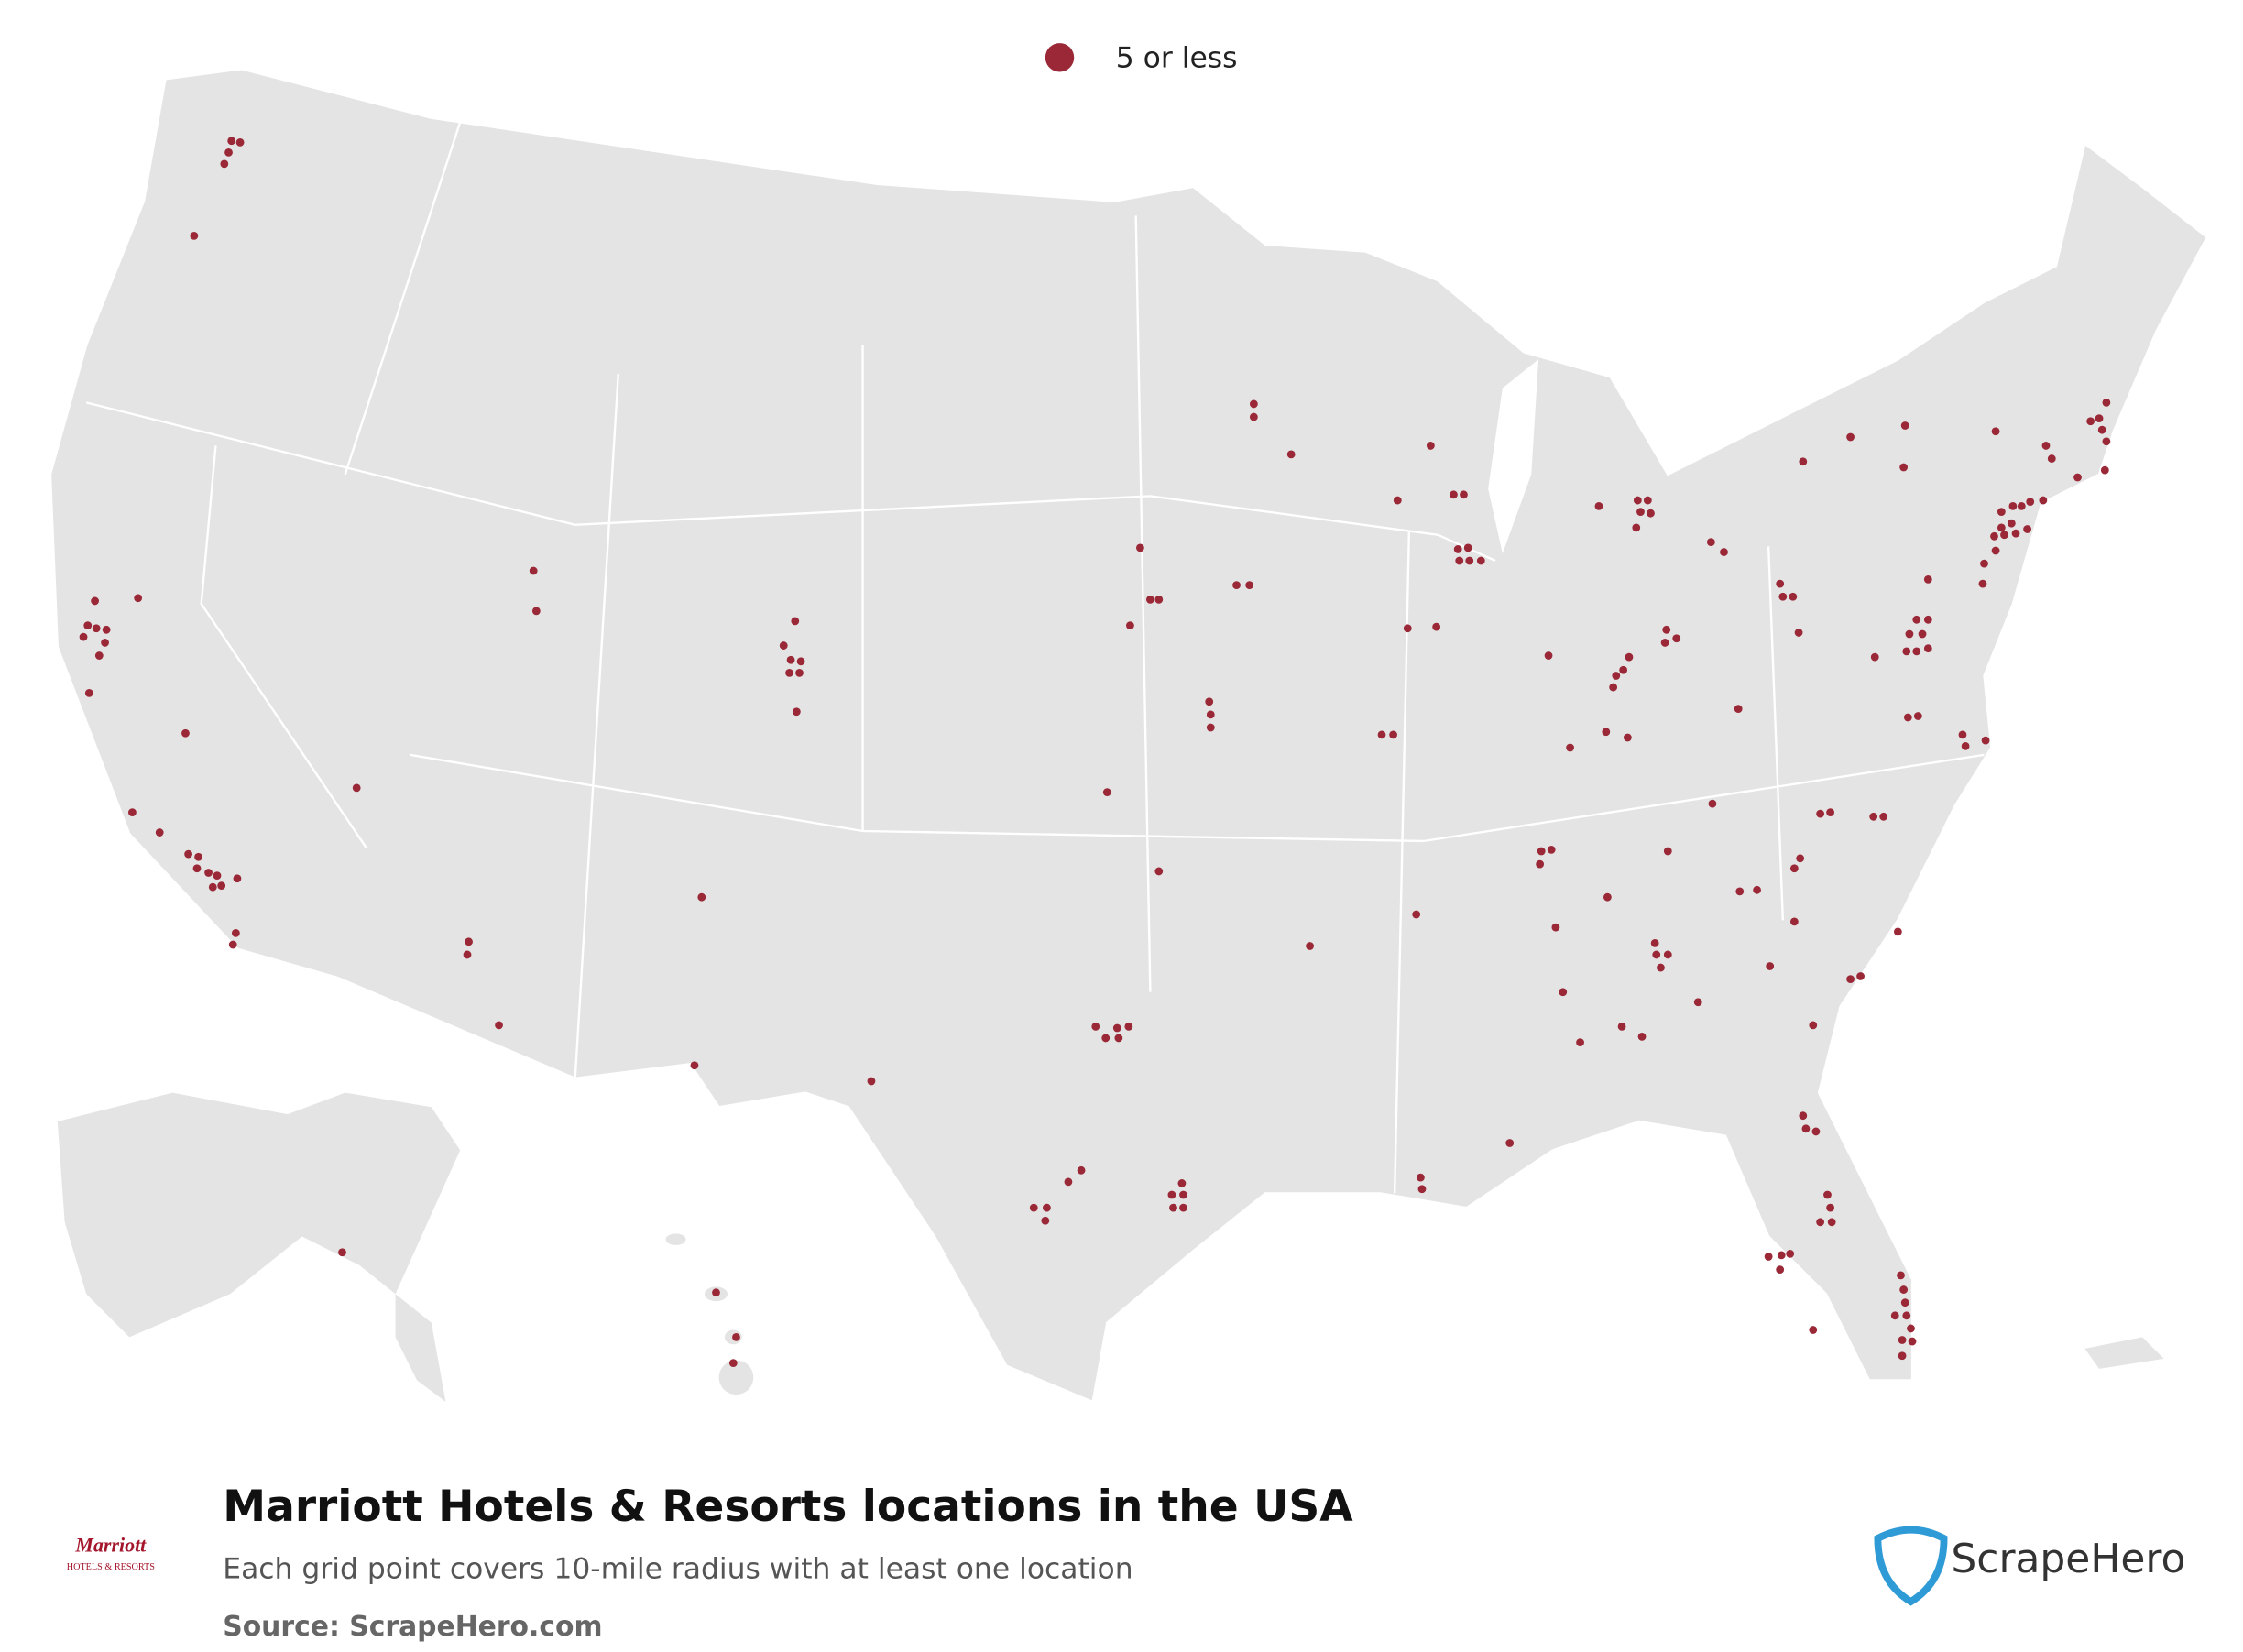 Image resolution: width=2243 pixels, height=1652 pixels. I want to click on publisher-name: ScrapeHero, so click(2068, 1559).